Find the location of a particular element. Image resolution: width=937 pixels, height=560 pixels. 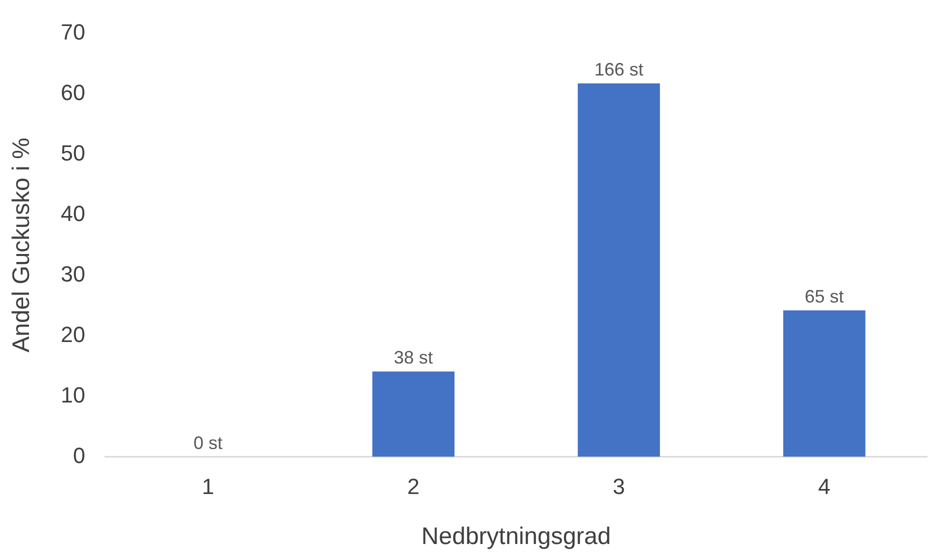

x-tick-label: 1 is located at coordinates (208, 487).